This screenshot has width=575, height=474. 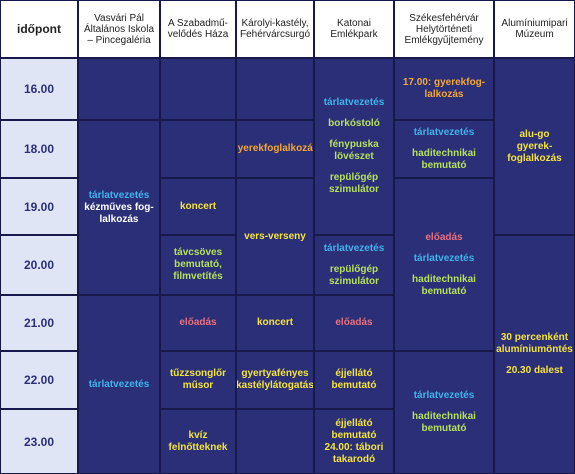 What do you see at coordinates (39, 380) in the screenshot?
I see `time-cell-22: 22.00` at bounding box center [39, 380].